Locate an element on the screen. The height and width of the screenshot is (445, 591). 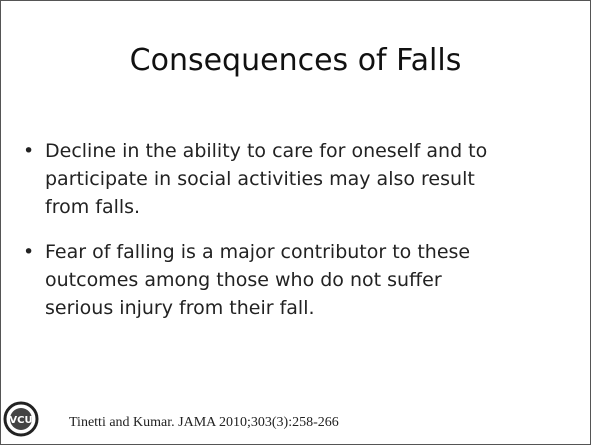
logo-text: VCU is located at coordinates (20, 420).